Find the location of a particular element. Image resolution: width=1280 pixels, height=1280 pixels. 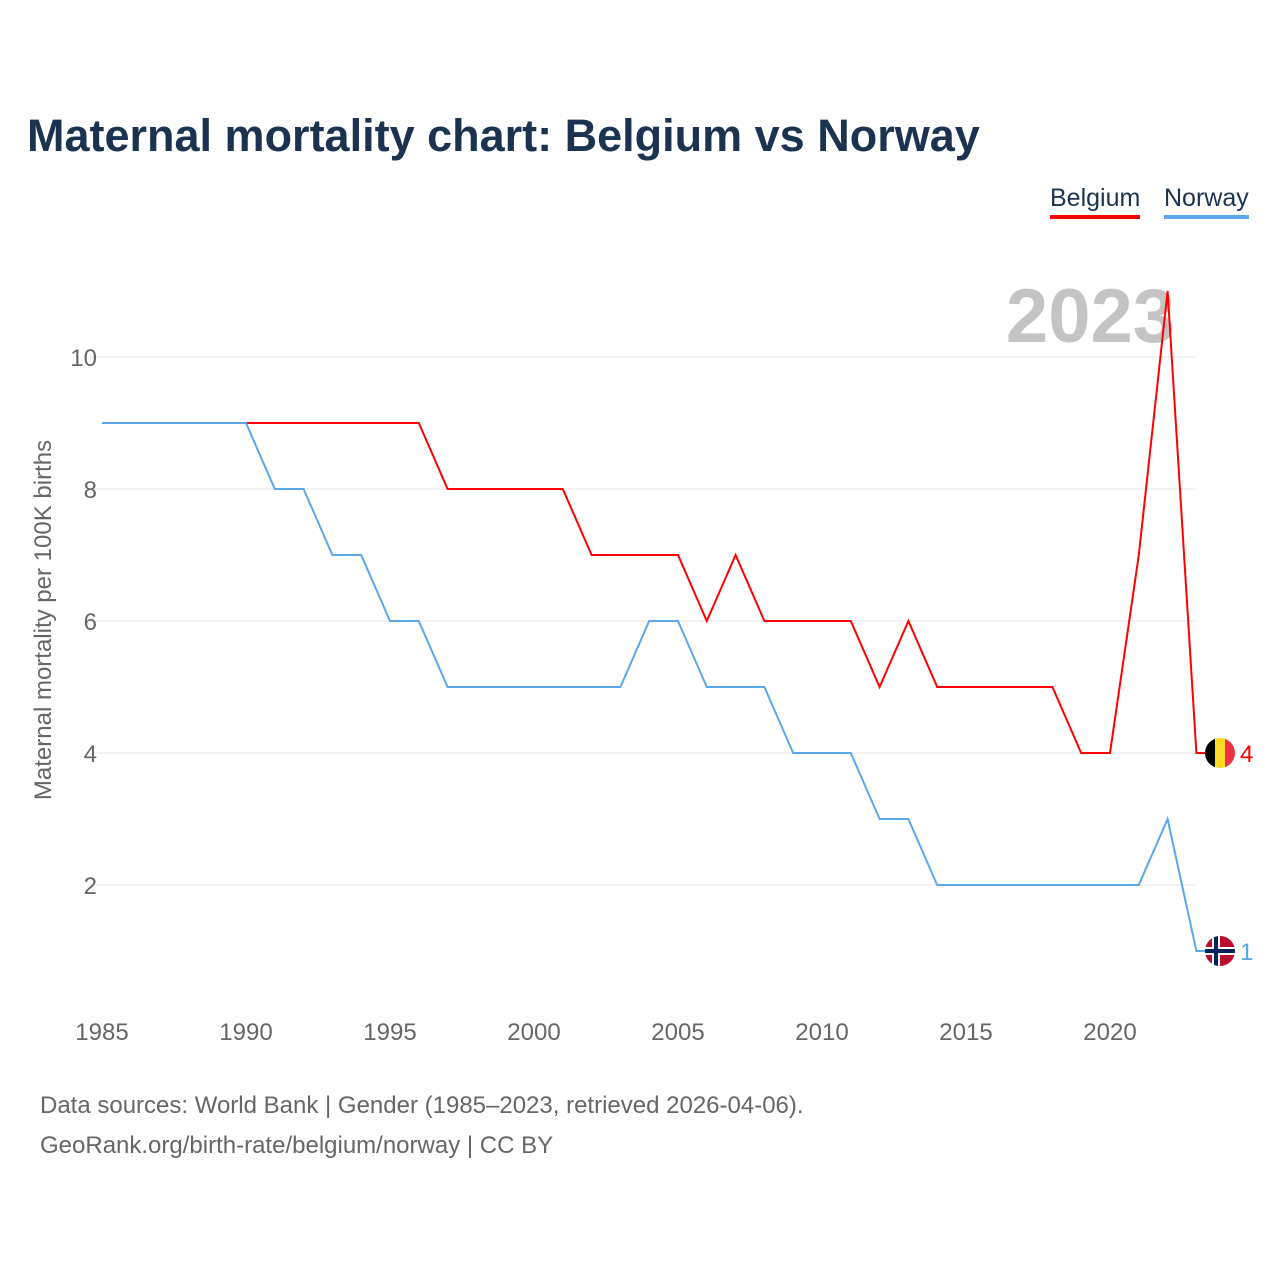

y-tick-label: 2 is located at coordinates (90, 886).